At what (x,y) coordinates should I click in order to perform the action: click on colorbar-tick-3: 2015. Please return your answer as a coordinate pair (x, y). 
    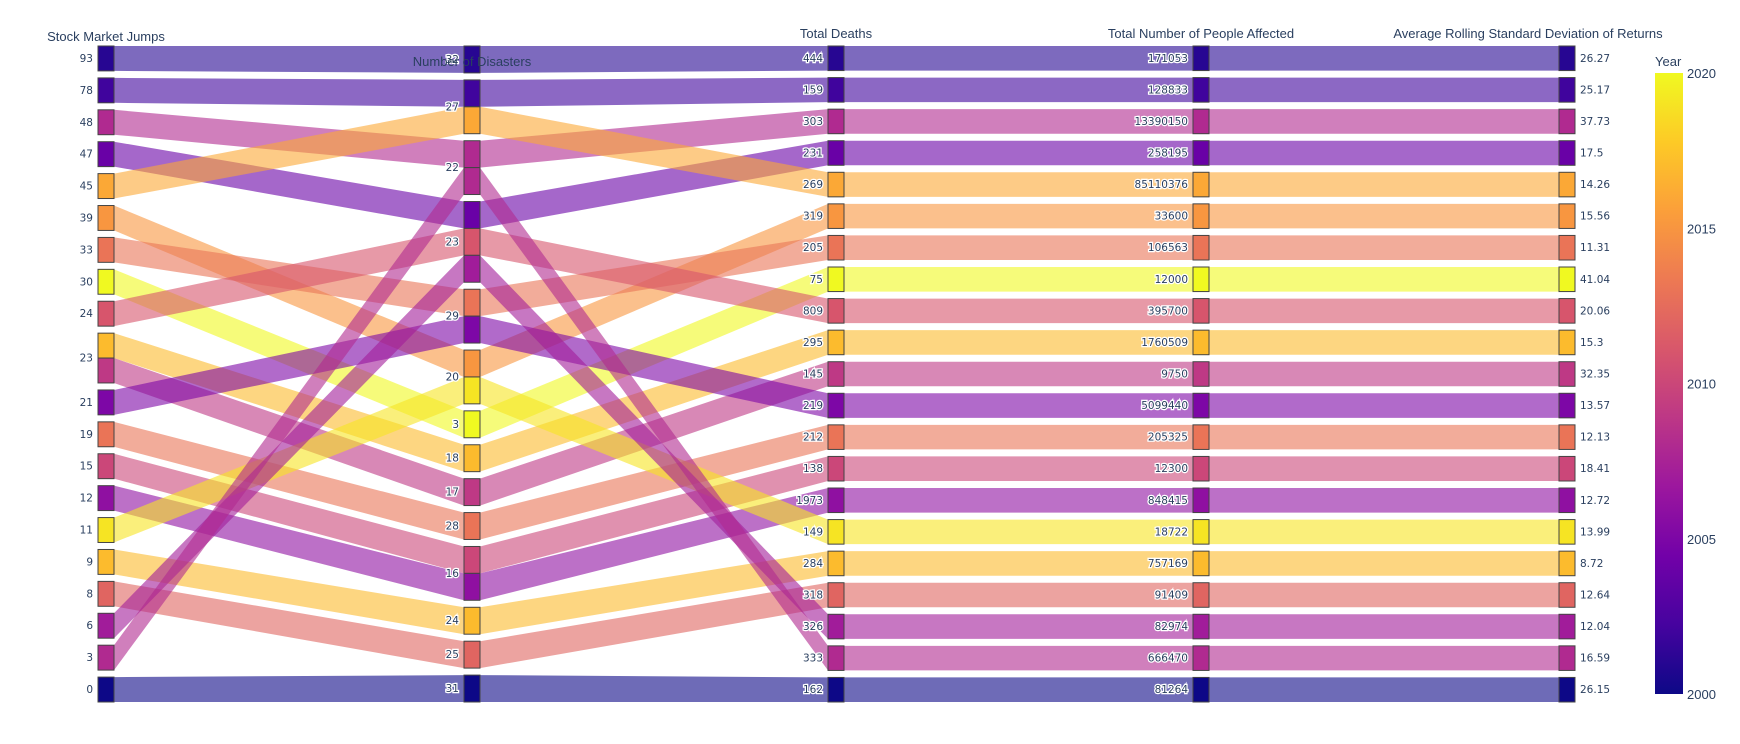
    Looking at the image, I should click on (1701, 228).